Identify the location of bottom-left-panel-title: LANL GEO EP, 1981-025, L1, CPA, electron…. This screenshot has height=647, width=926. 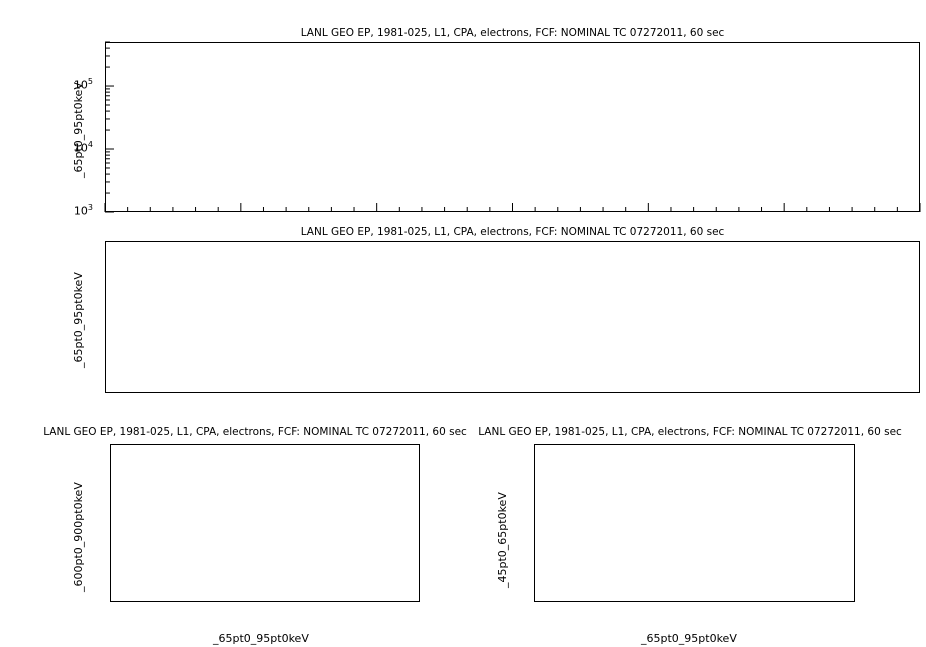
(255, 432).